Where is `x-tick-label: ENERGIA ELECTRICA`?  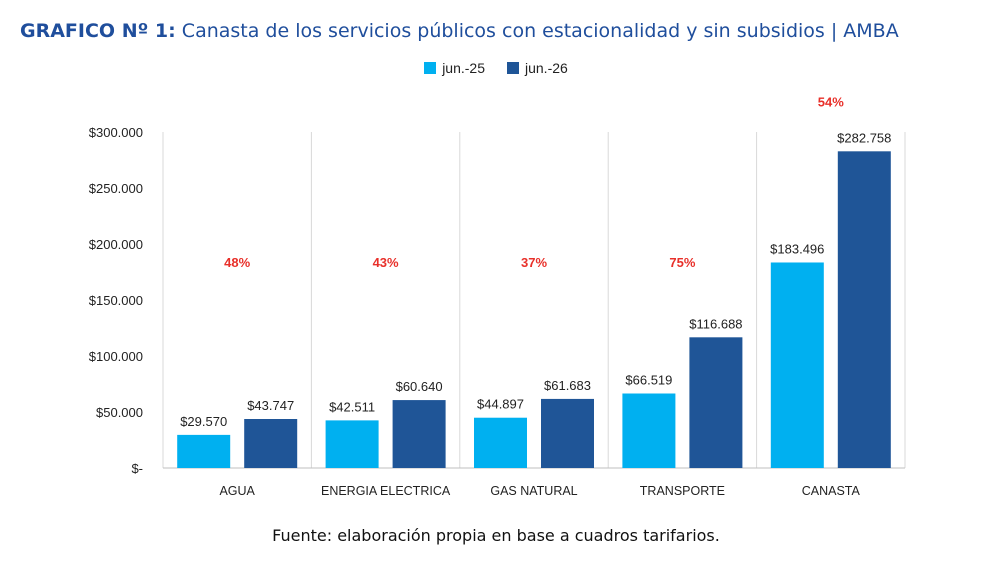 x-tick-label: ENERGIA ELECTRICA is located at coordinates (386, 491).